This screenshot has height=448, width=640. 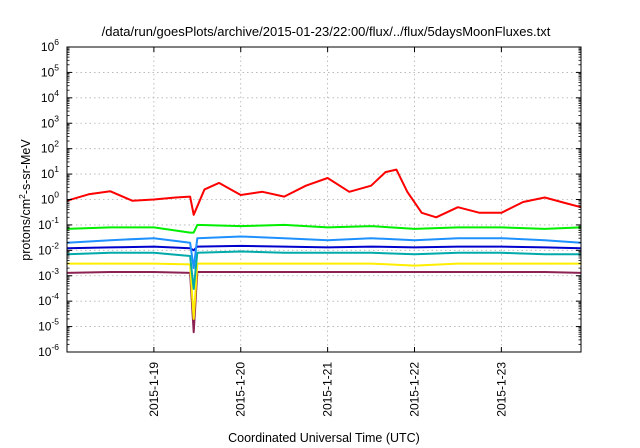 What do you see at coordinates (55, 271) in the screenshot?
I see `y-tick-exponent: -3` at bounding box center [55, 271].